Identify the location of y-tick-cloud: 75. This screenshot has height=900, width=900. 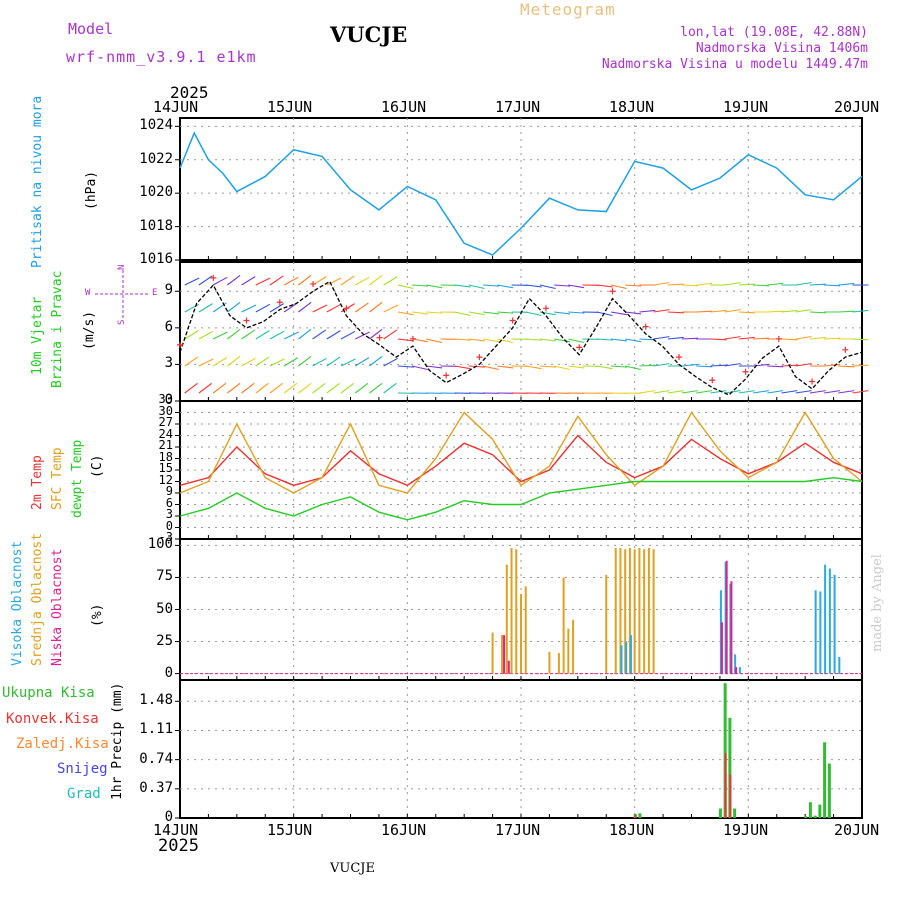
(164, 576).